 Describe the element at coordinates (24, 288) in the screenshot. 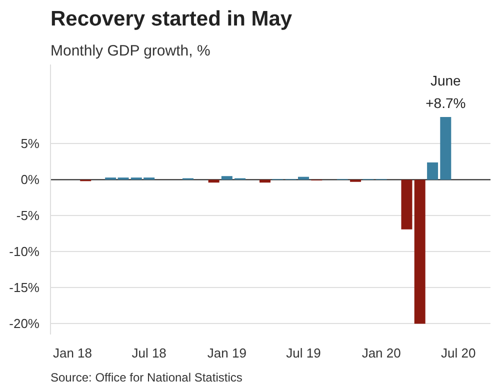

I see `y-tick-label: -15%` at that location.